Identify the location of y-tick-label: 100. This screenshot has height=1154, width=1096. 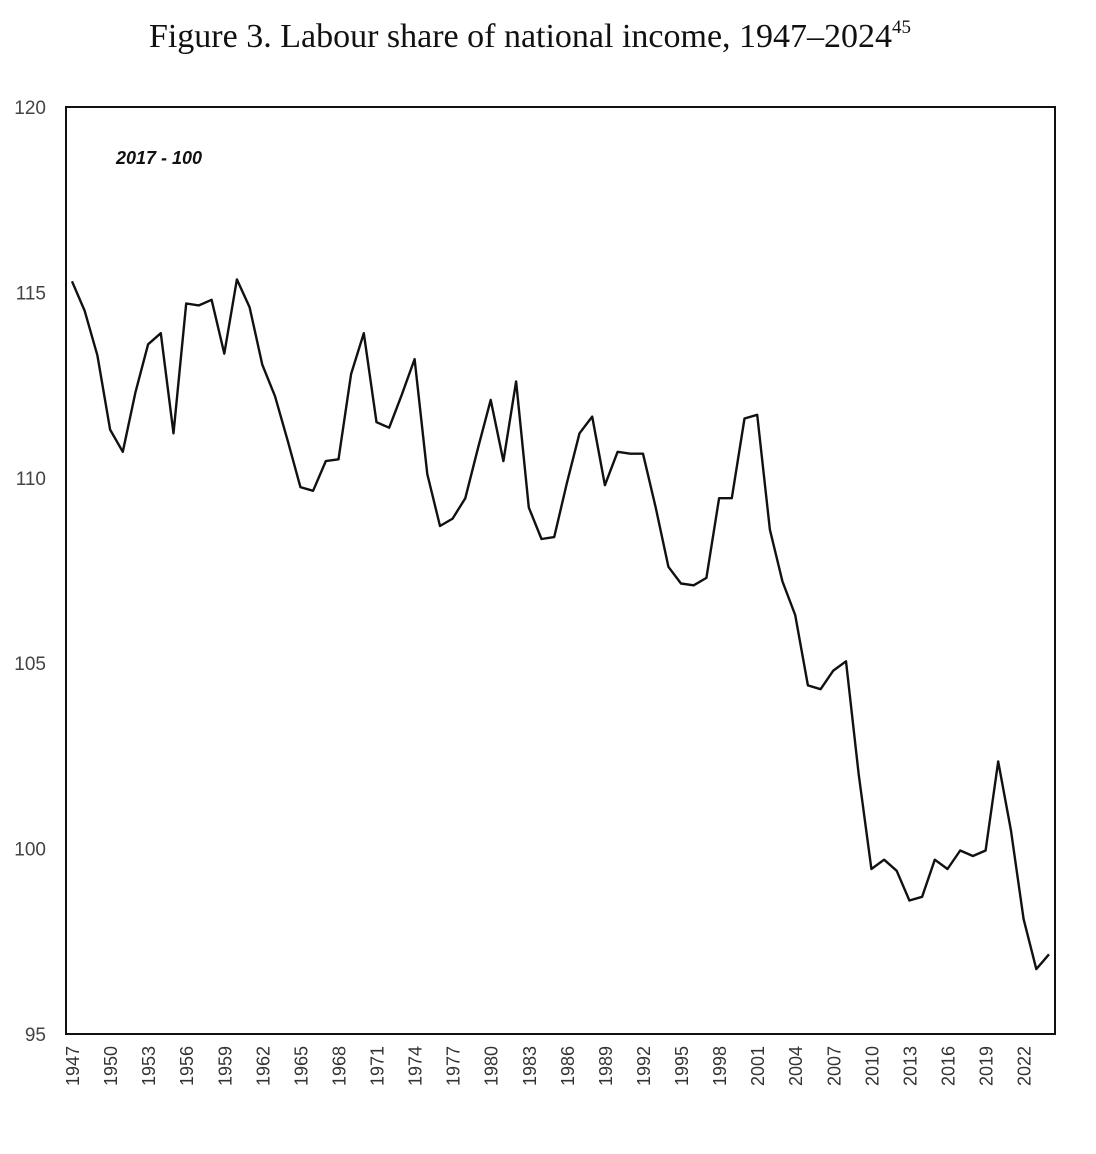
(30, 850).